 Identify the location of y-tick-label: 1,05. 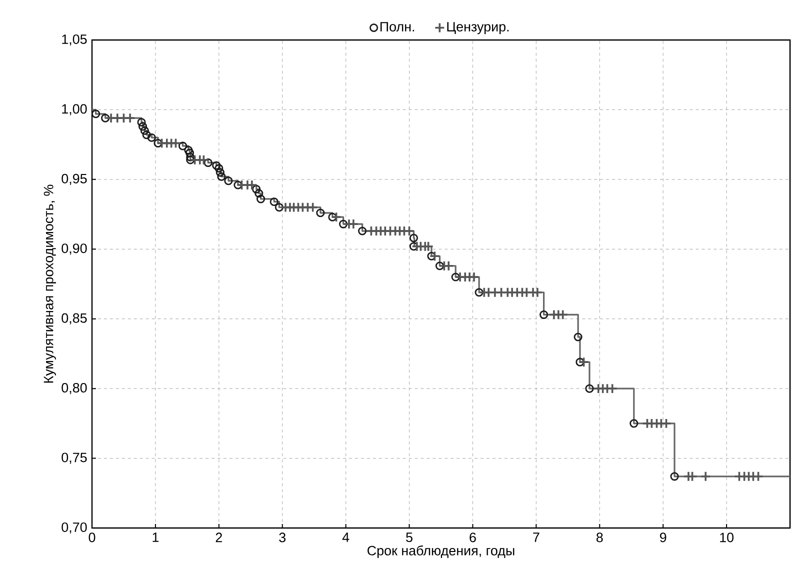
(74, 40).